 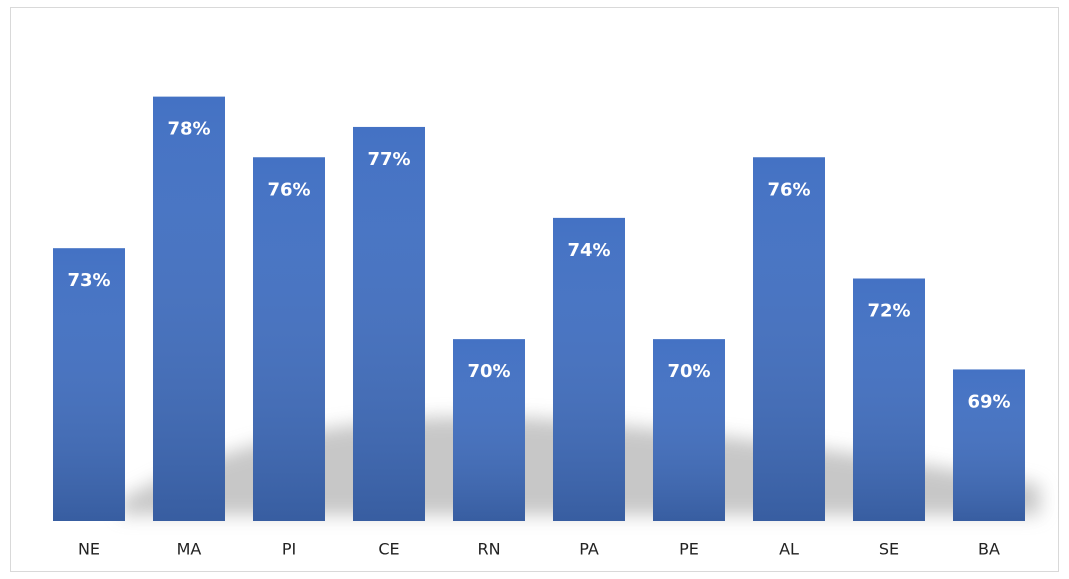 I want to click on data-label: 69%, so click(x=988, y=401).